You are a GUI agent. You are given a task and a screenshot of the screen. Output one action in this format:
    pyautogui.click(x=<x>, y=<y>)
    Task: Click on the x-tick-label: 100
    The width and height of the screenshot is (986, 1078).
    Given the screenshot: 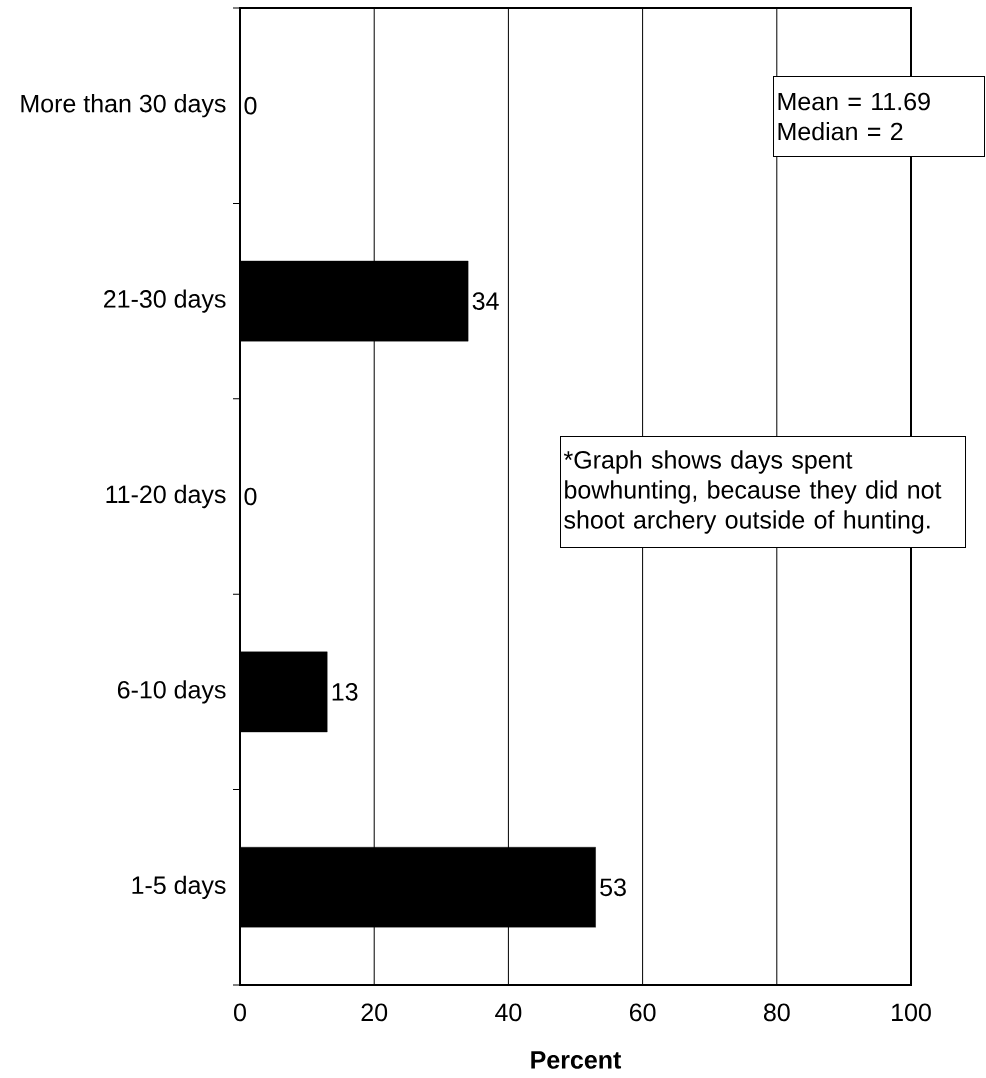 What is the action you would take?
    pyautogui.click(x=911, y=1012)
    